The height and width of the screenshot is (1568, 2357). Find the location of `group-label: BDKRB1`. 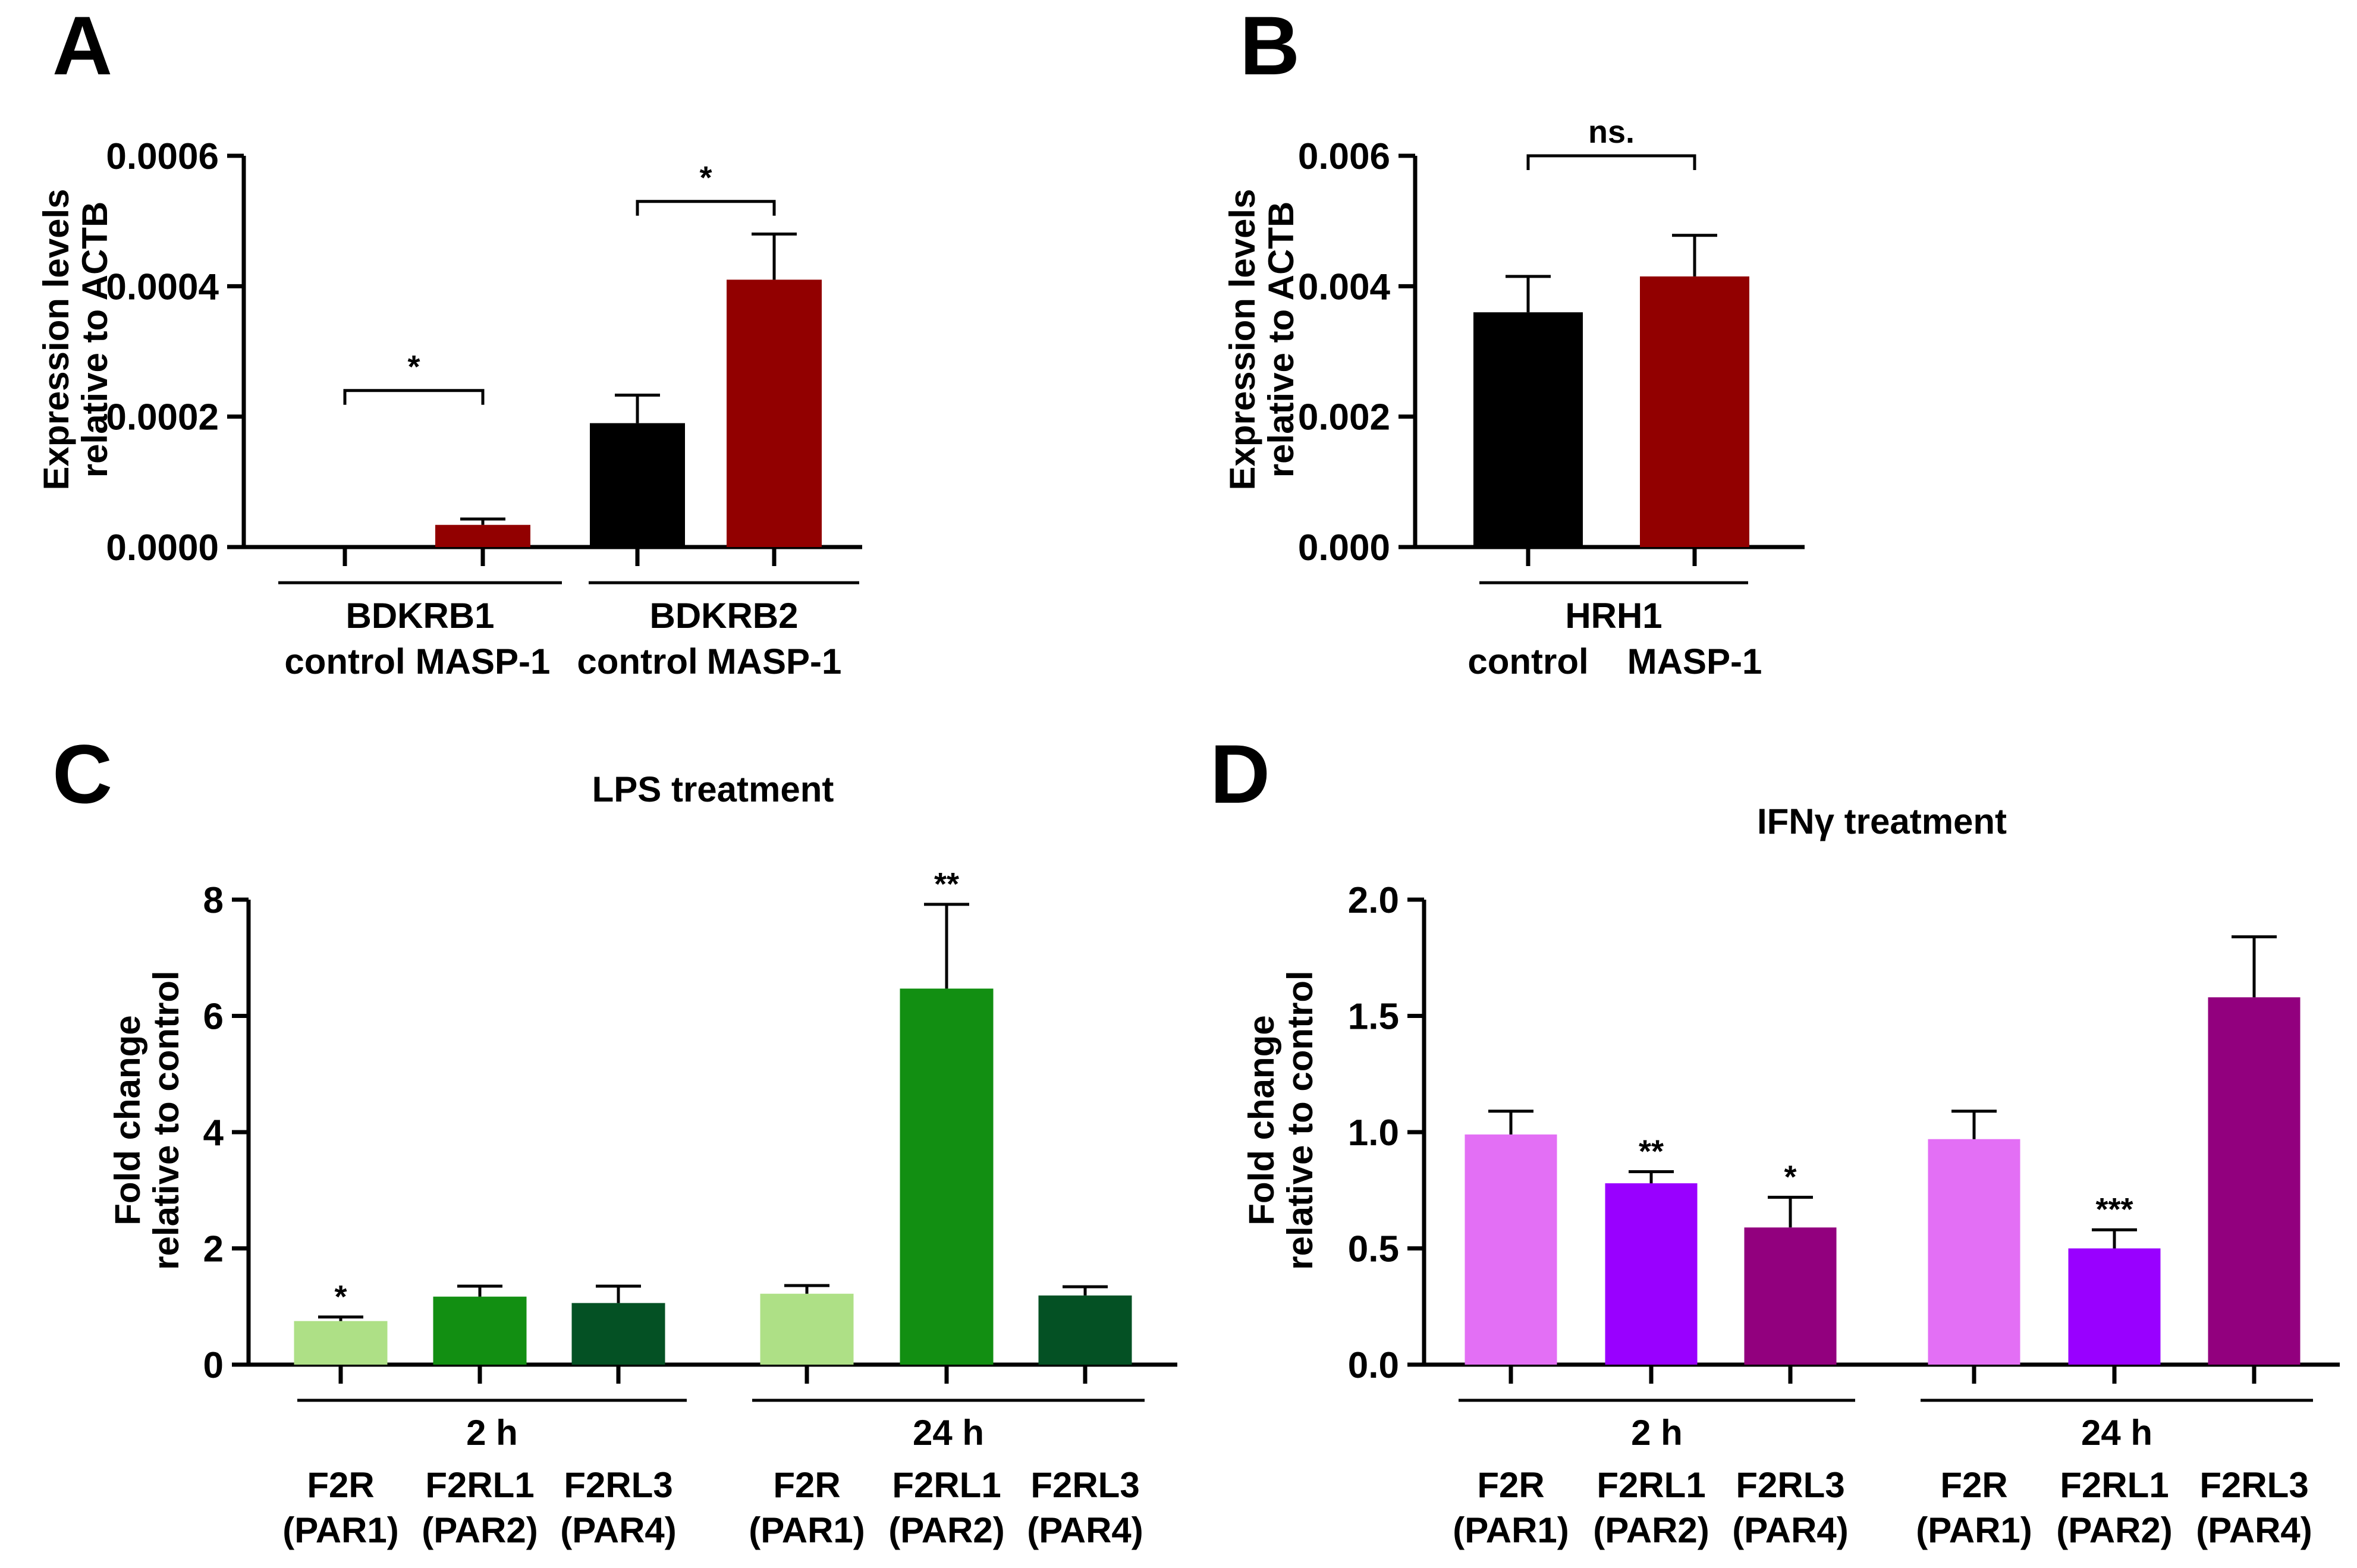

group-label: BDKRB1 is located at coordinates (419, 616).